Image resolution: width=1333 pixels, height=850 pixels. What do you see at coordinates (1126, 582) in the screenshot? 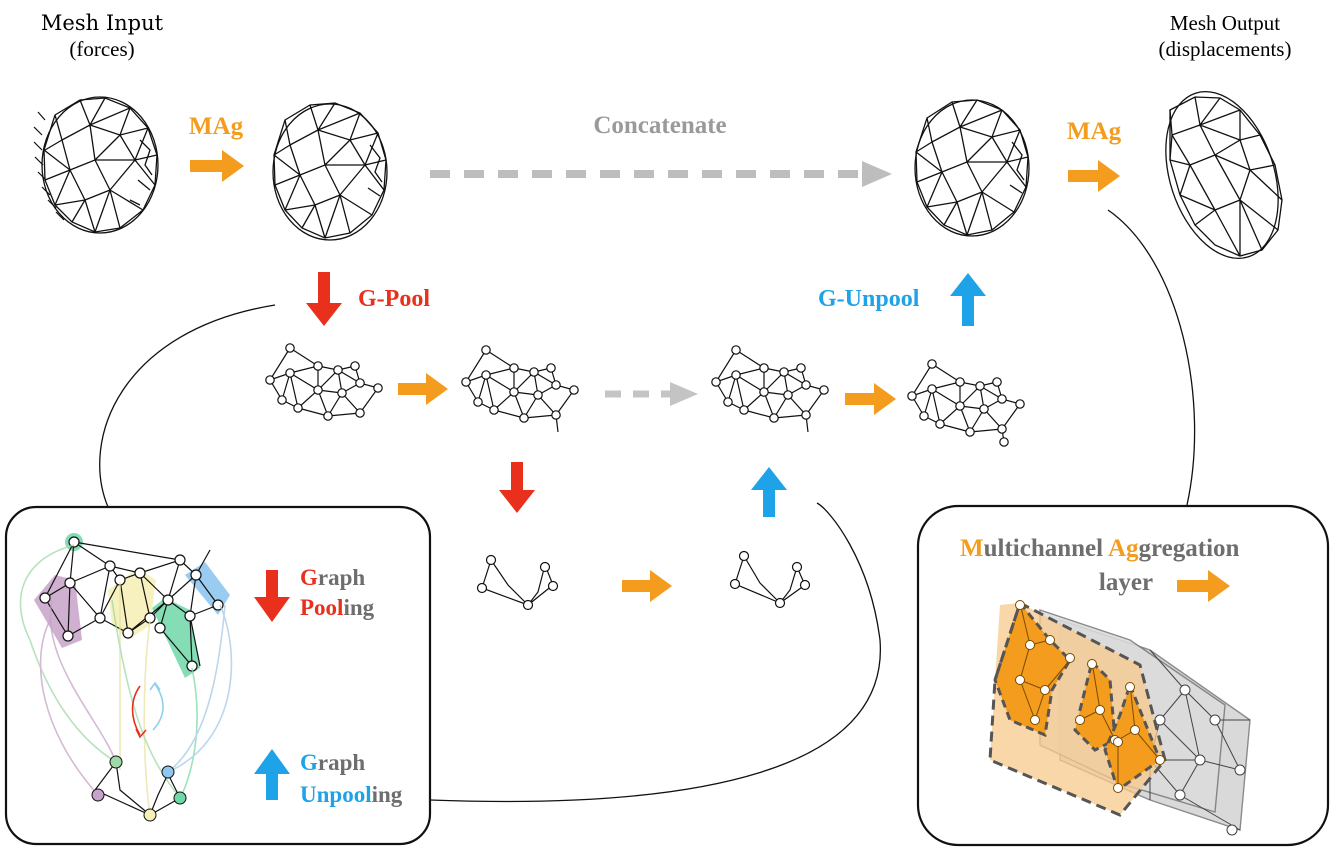
I see `mag-title-line2: layer` at bounding box center [1126, 582].